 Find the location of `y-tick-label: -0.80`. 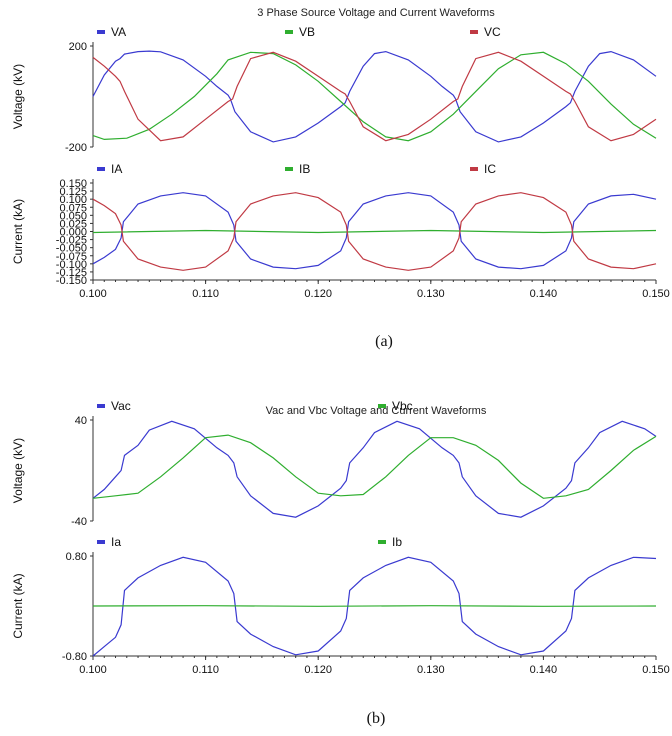

y-tick-label: -0.80 is located at coordinates (74, 657).